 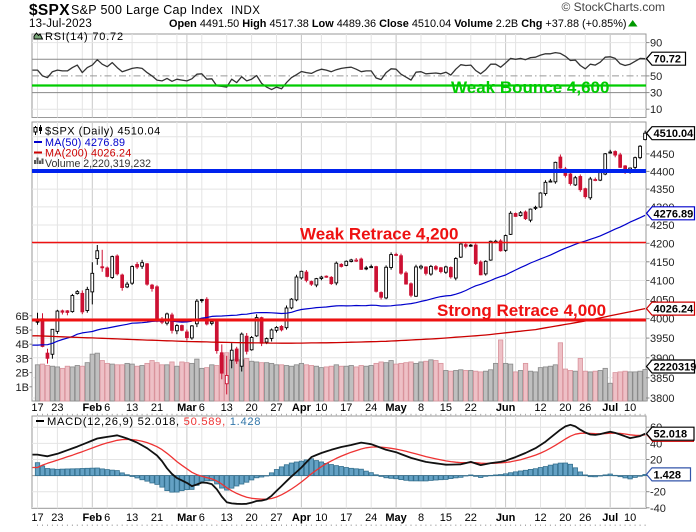 I want to click on svg-text: 4400, so click(x=662, y=172).